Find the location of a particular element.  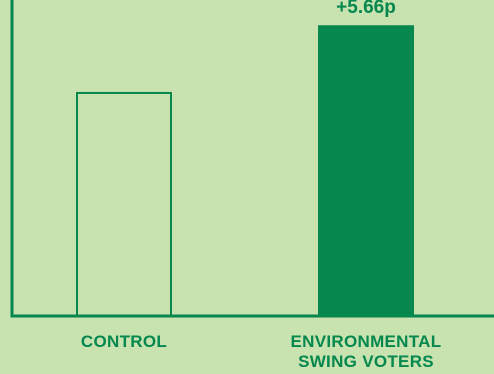

x-tick-label-1: ENVIRONMENTAL SWING VOTERS is located at coordinates (366, 351).